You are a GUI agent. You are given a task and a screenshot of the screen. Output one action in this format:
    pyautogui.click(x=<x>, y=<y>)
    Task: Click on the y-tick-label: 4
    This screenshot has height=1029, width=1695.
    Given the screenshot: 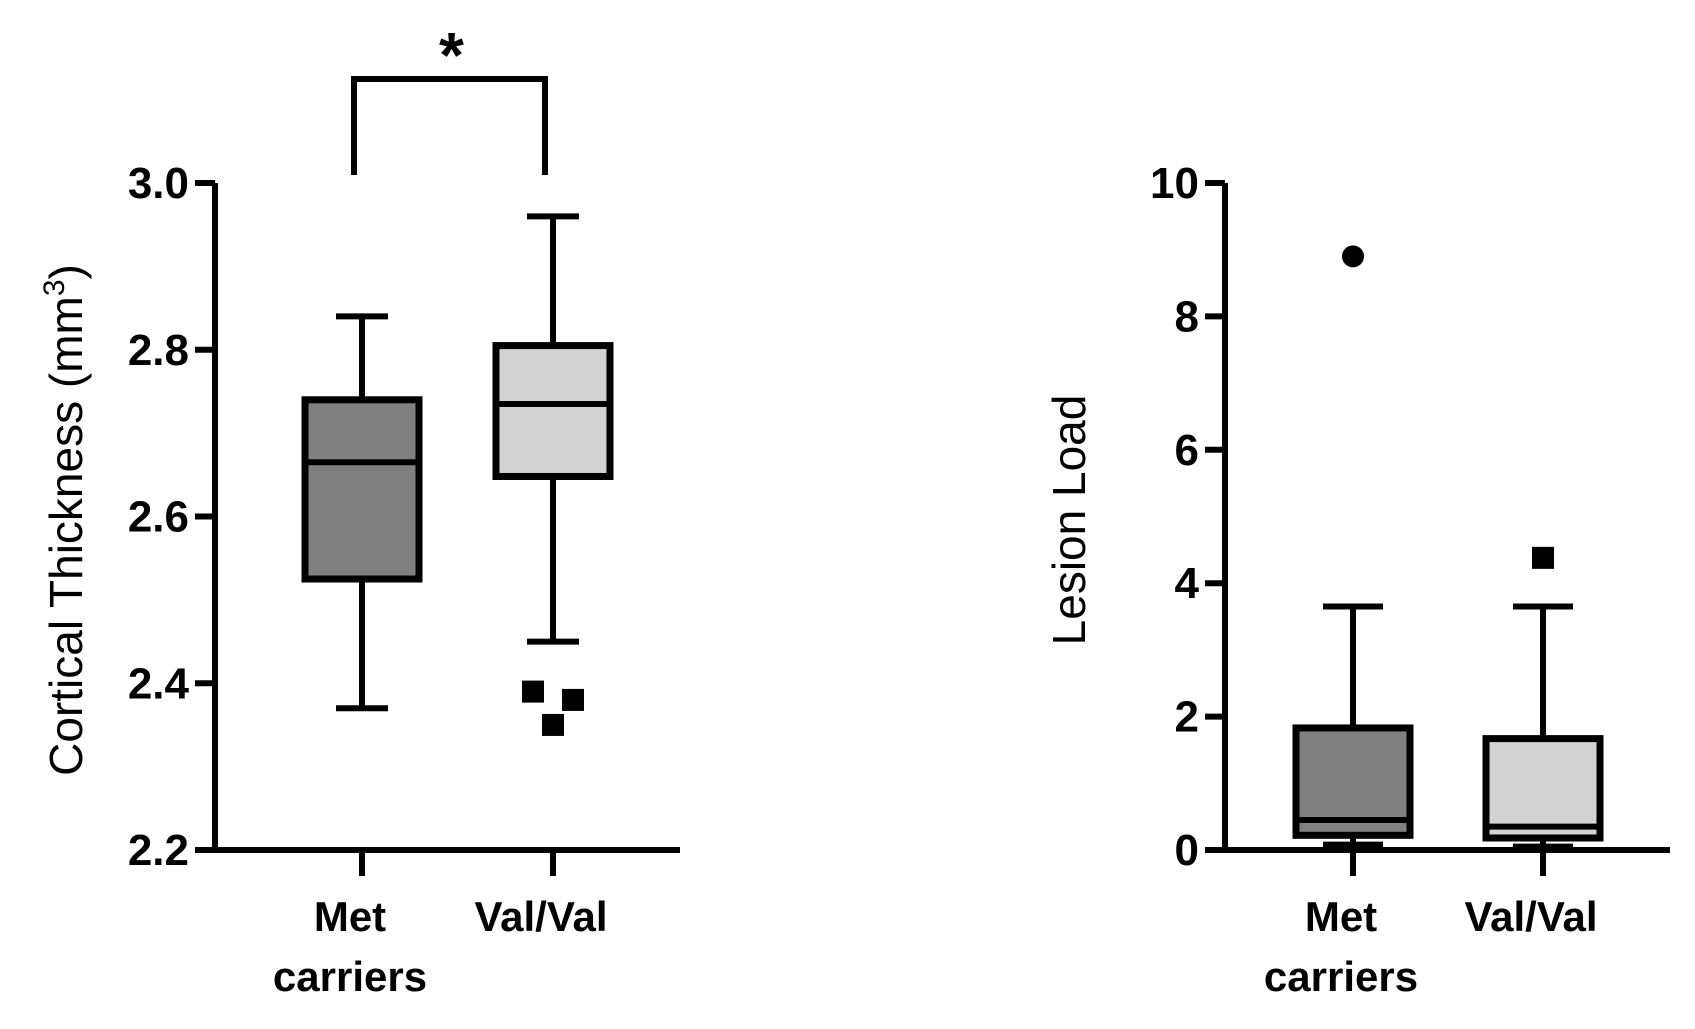 What is the action you would take?
    pyautogui.click(x=1187, y=583)
    